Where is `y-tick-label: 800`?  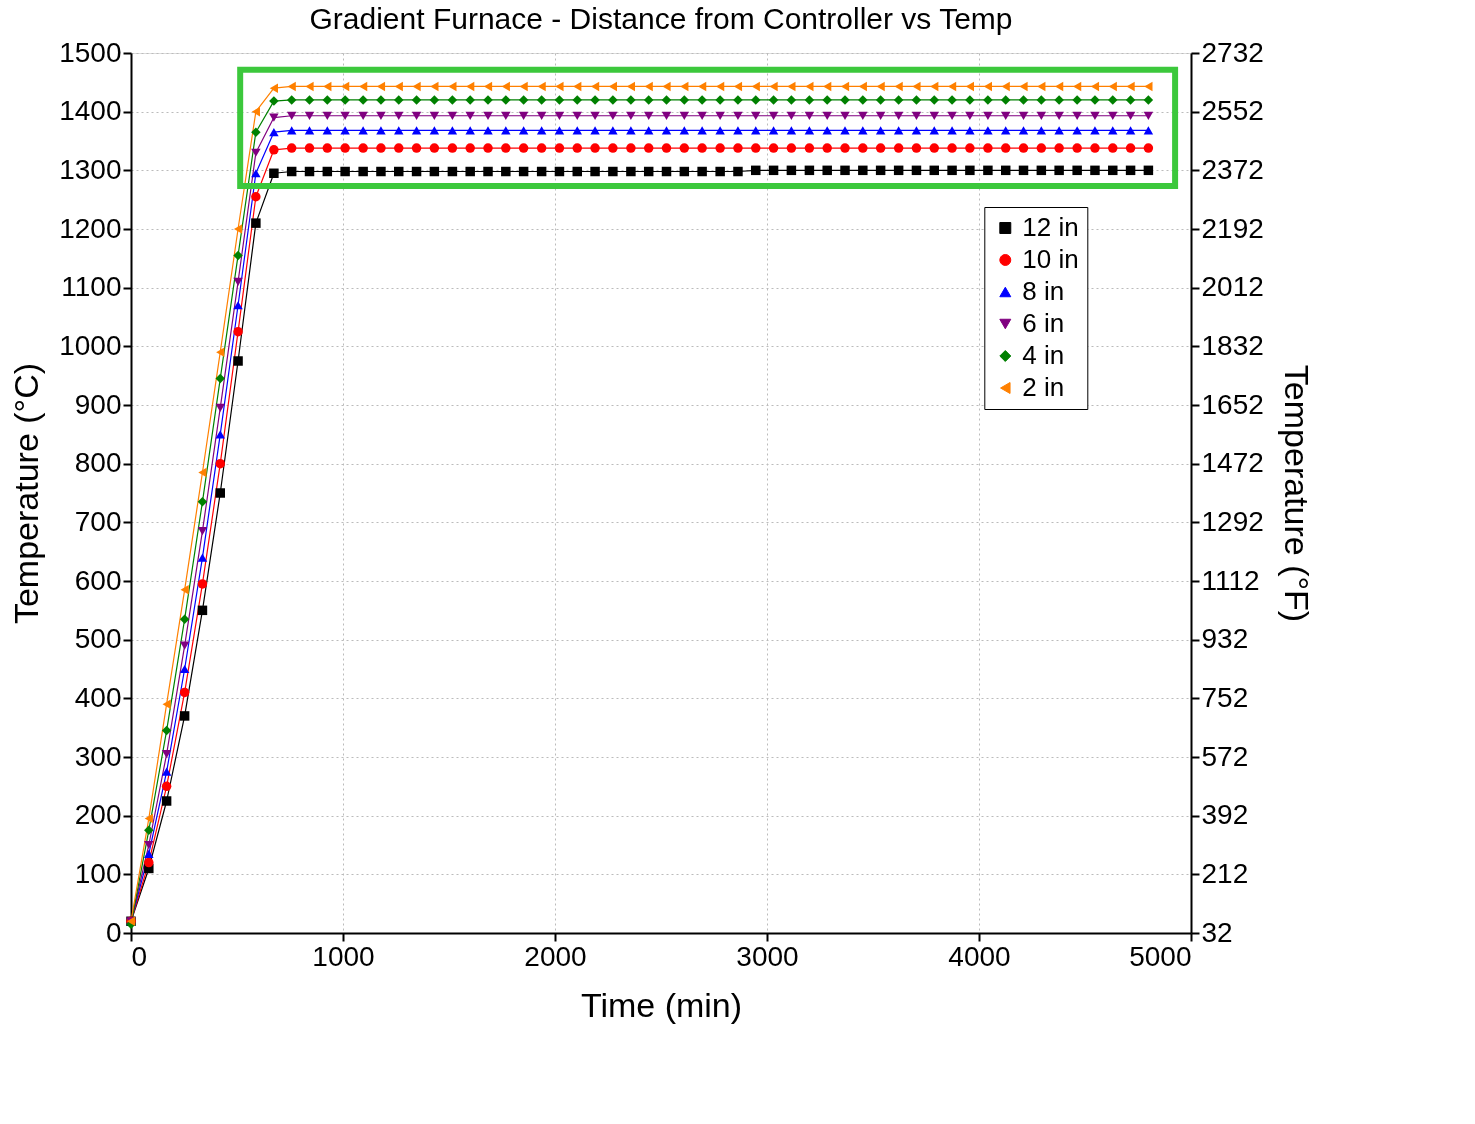 y-tick-label: 800 is located at coordinates (98, 463).